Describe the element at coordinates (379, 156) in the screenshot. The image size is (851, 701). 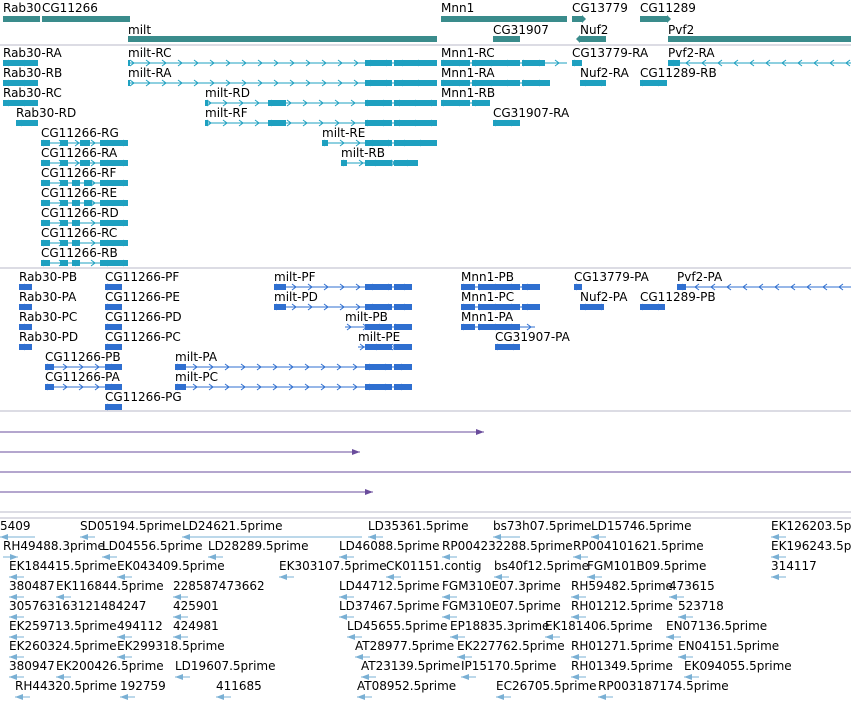
I see `mrna-transcript: milt-RB` at that location.